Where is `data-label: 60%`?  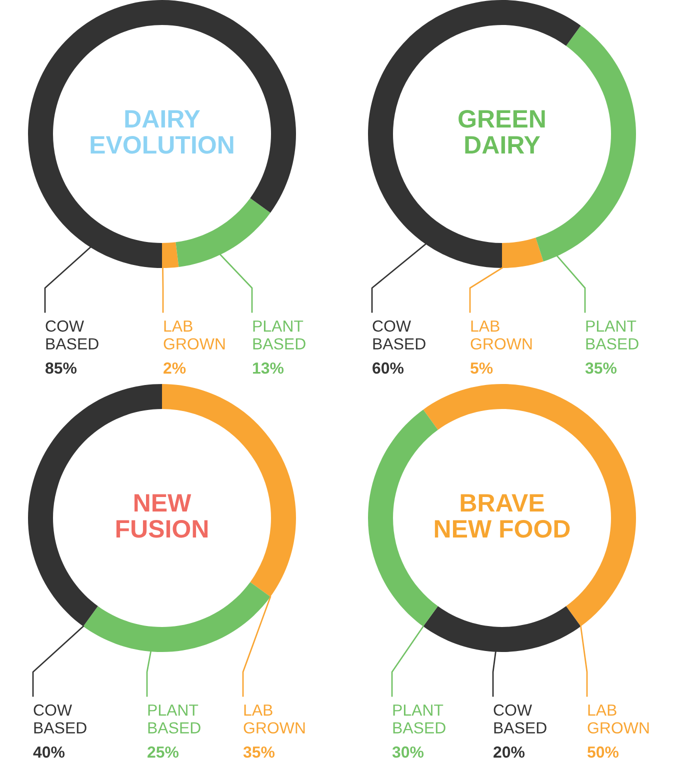 data-label: 60% is located at coordinates (388, 368).